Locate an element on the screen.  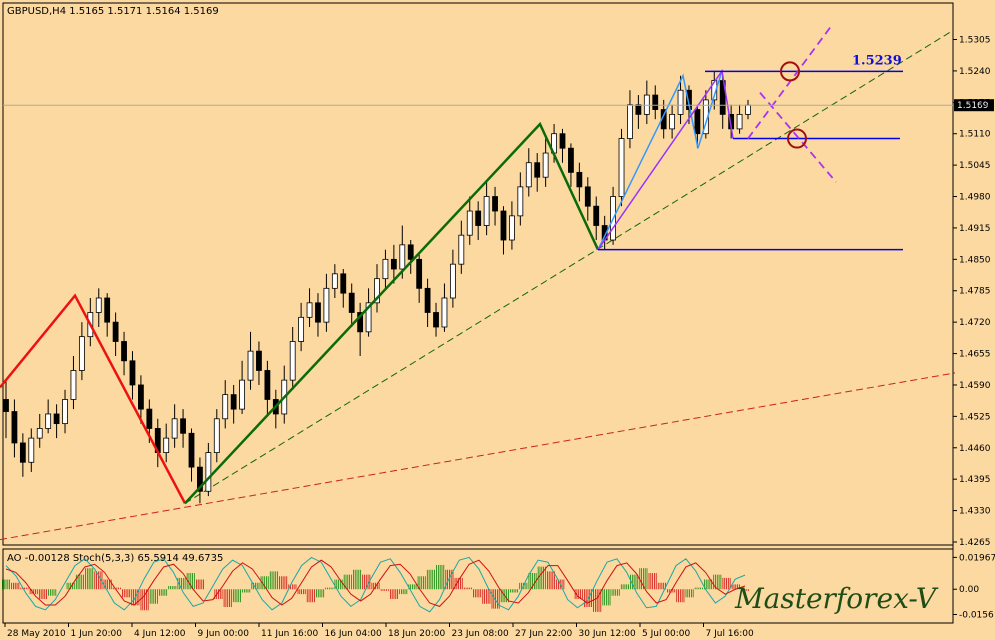
time-tick-label: 11 Jun 16:00 is located at coordinates (289, 634).